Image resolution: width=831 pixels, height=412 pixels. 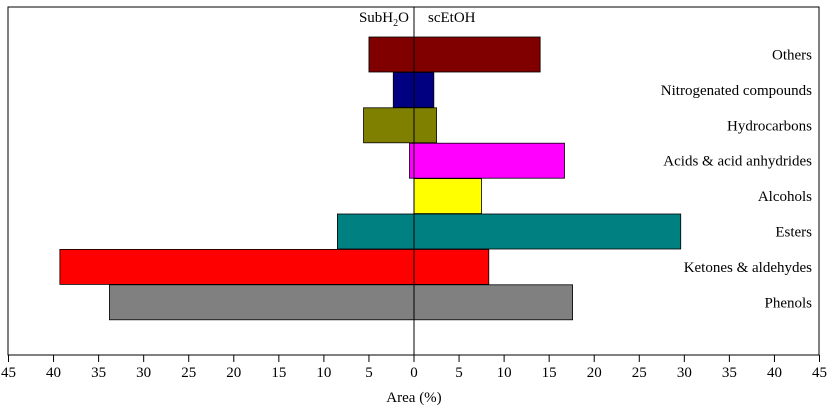 What do you see at coordinates (403, 90) in the screenshot?
I see `bar-left-nitrogenated-compounds` at bounding box center [403, 90].